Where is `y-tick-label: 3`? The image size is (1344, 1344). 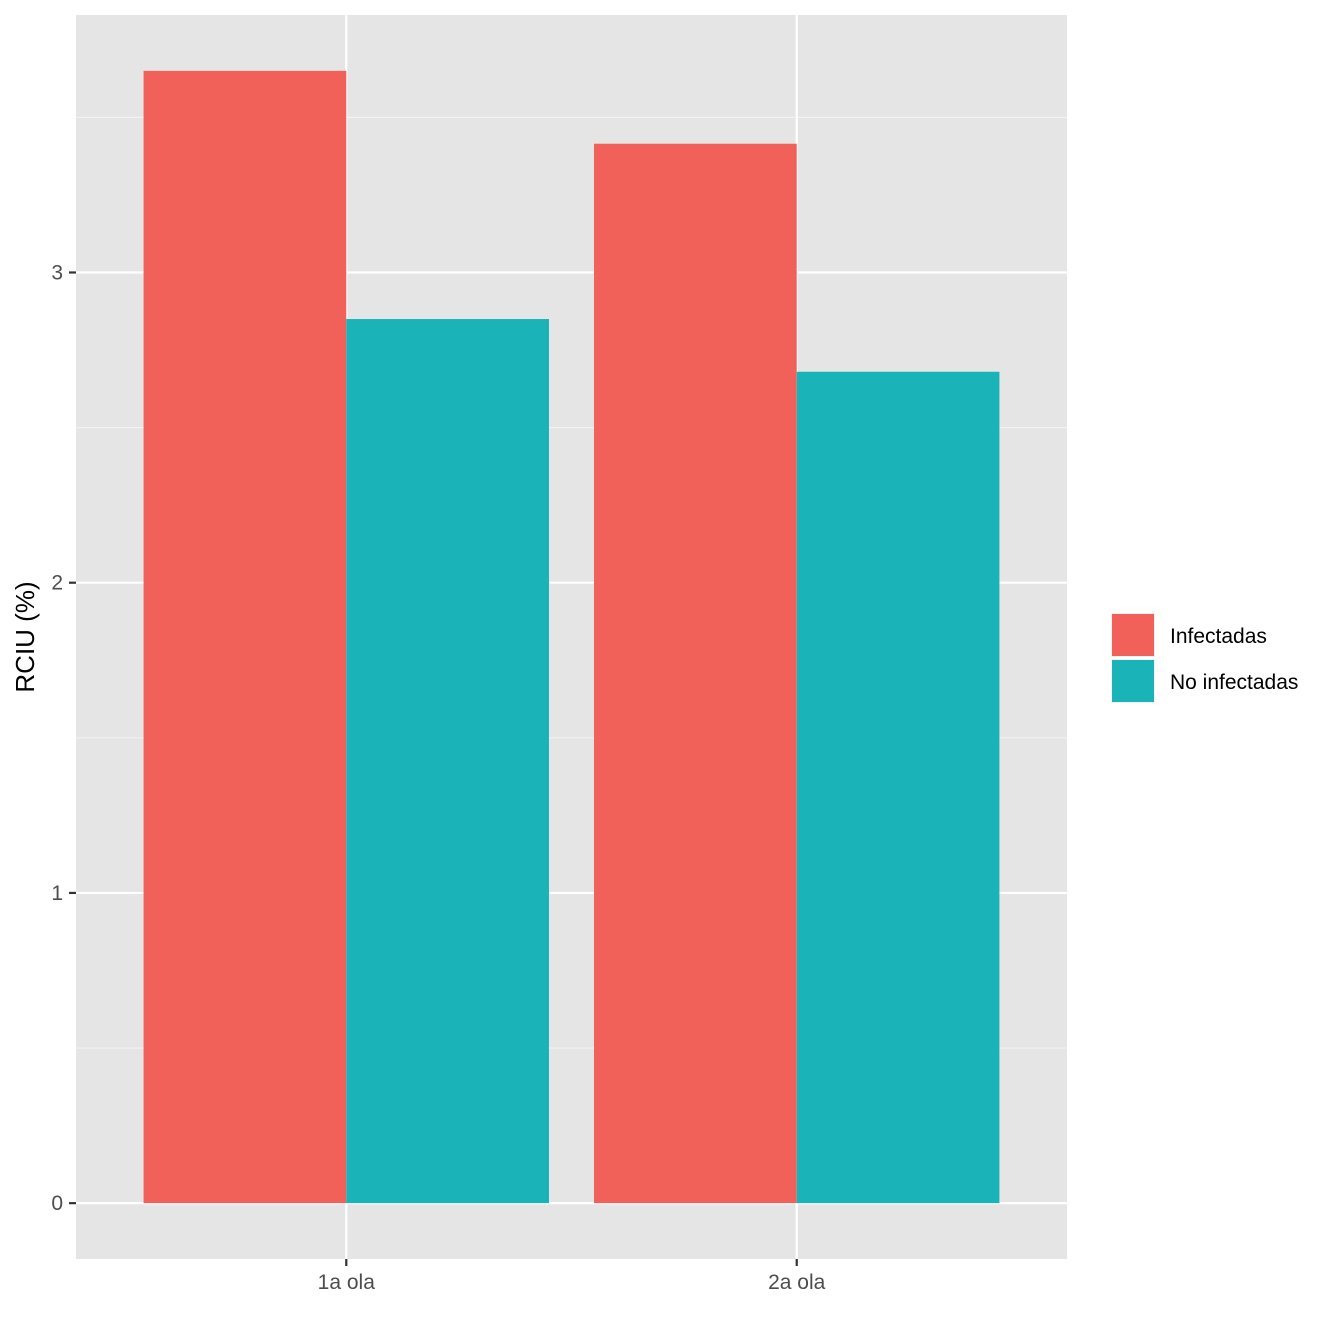
y-tick-label: 3 is located at coordinates (57, 272).